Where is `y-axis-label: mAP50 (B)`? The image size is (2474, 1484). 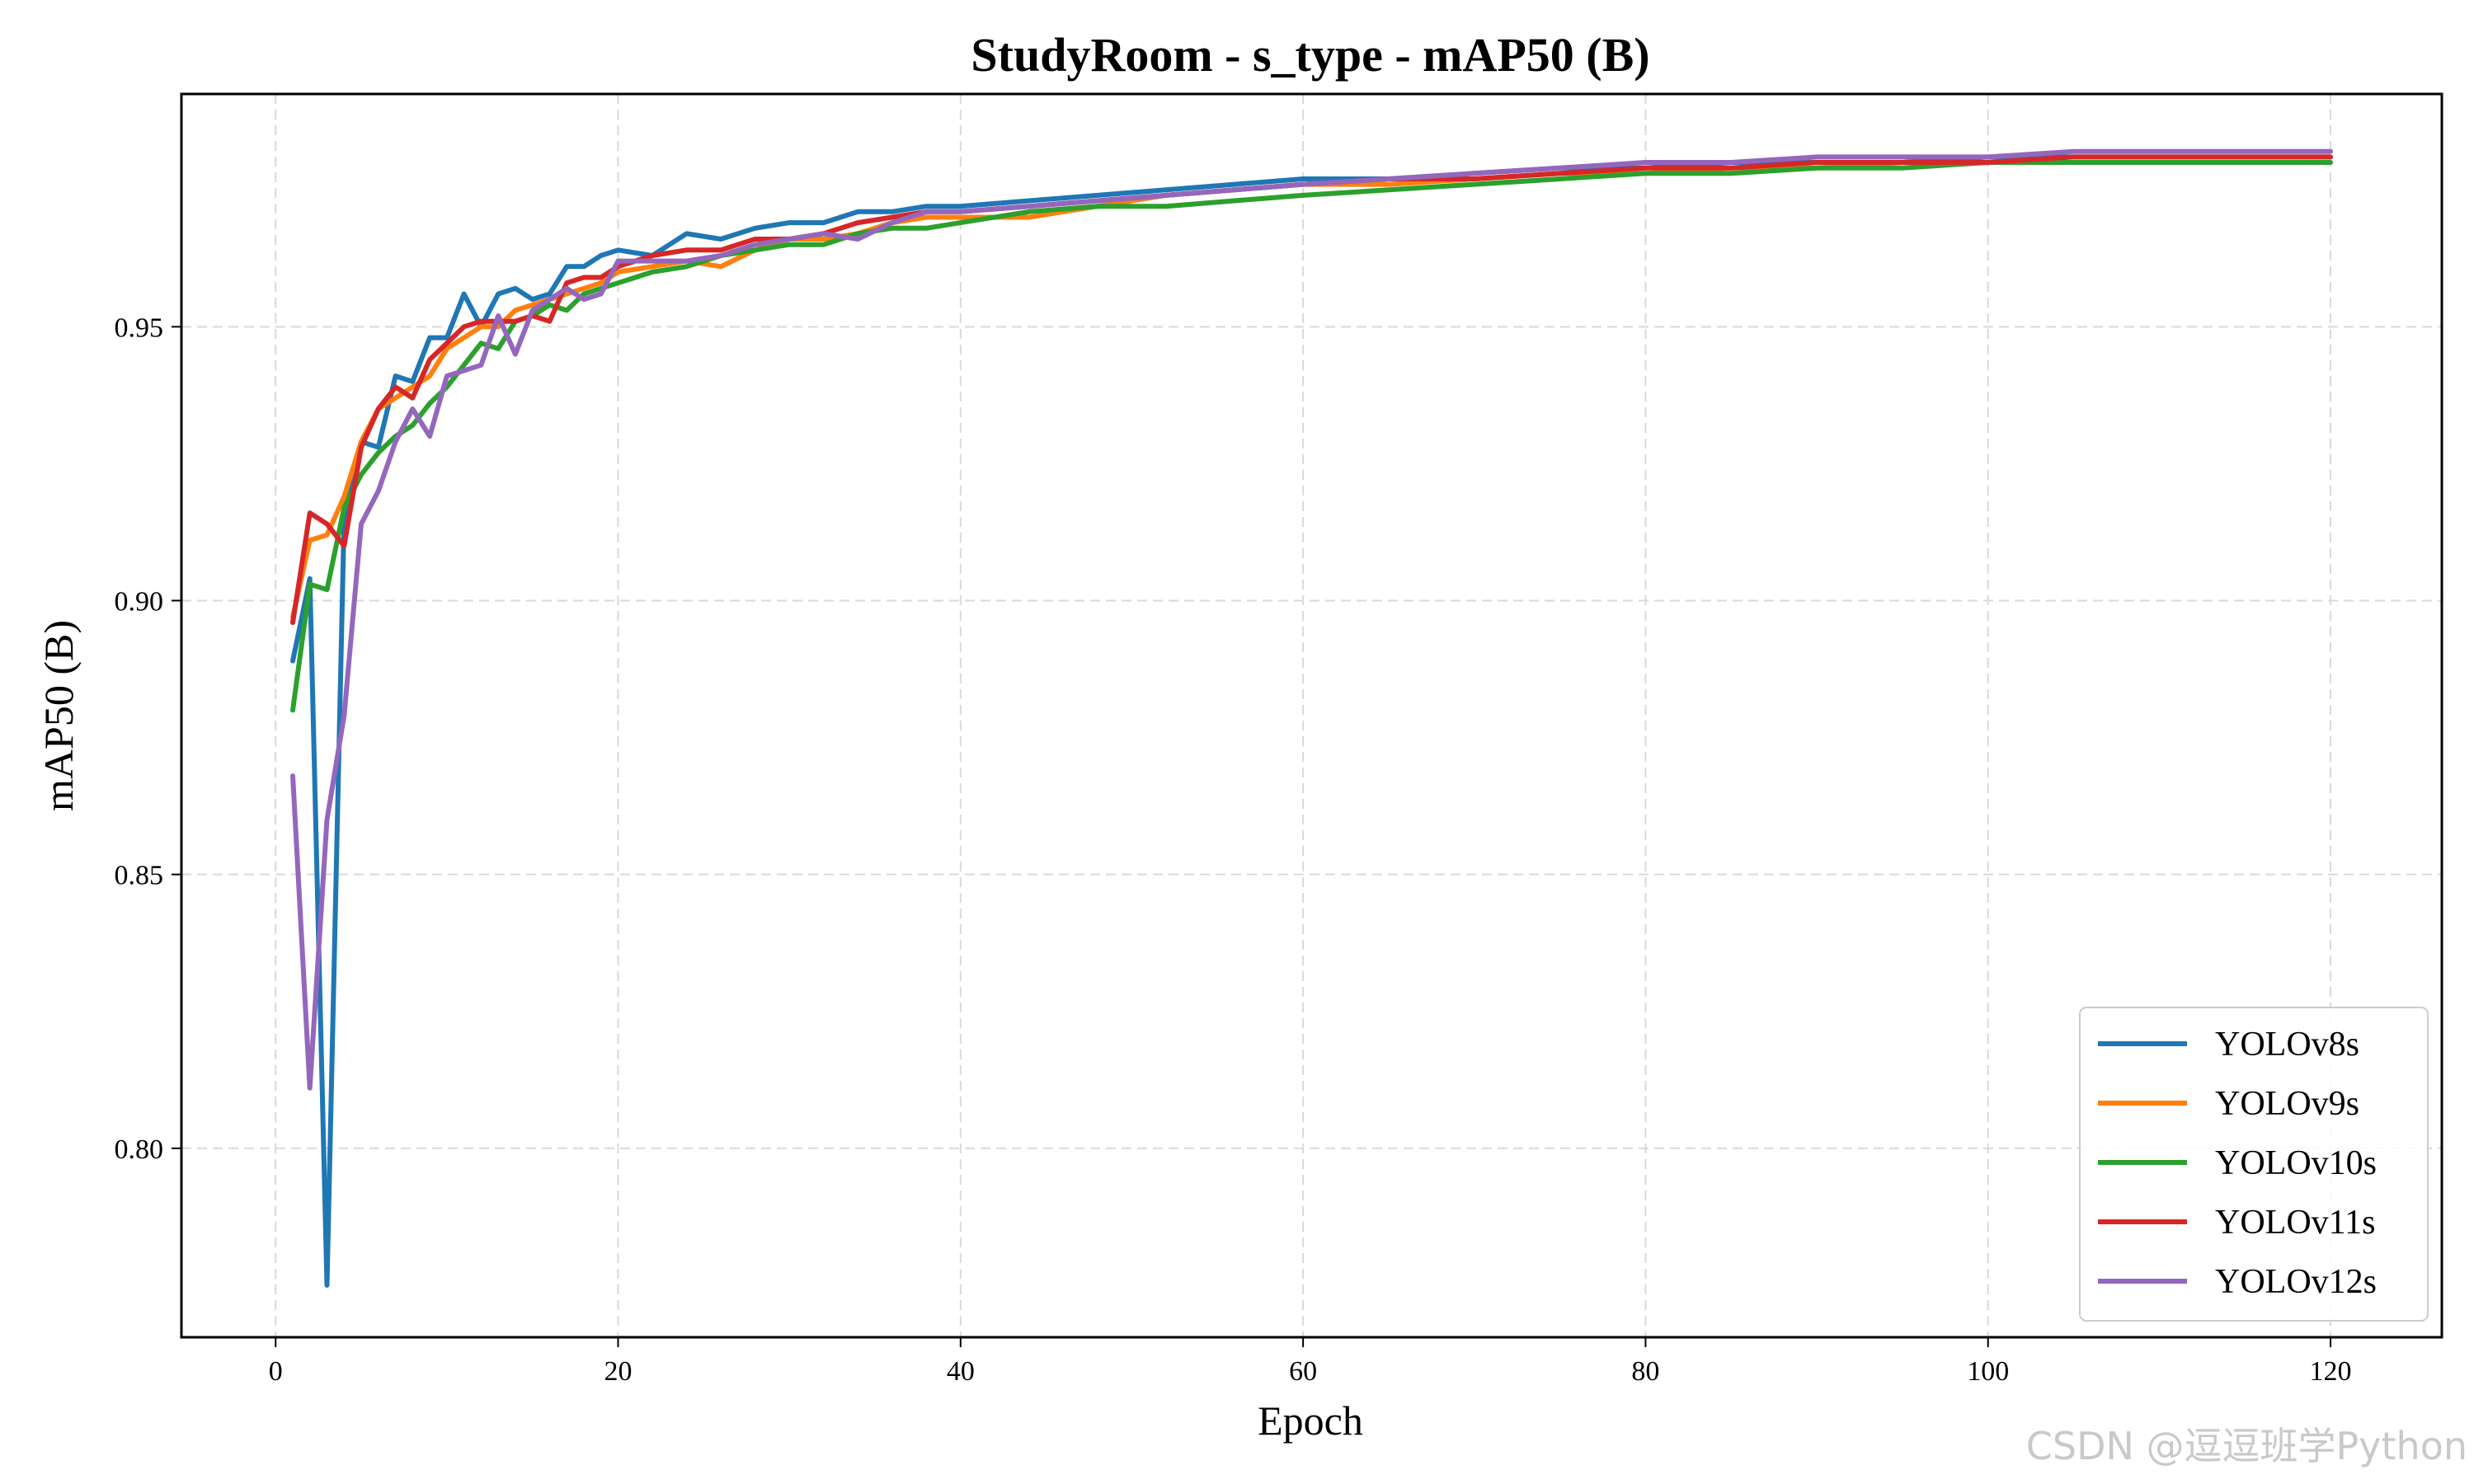 y-axis-label: mAP50 (B) is located at coordinates (58, 715).